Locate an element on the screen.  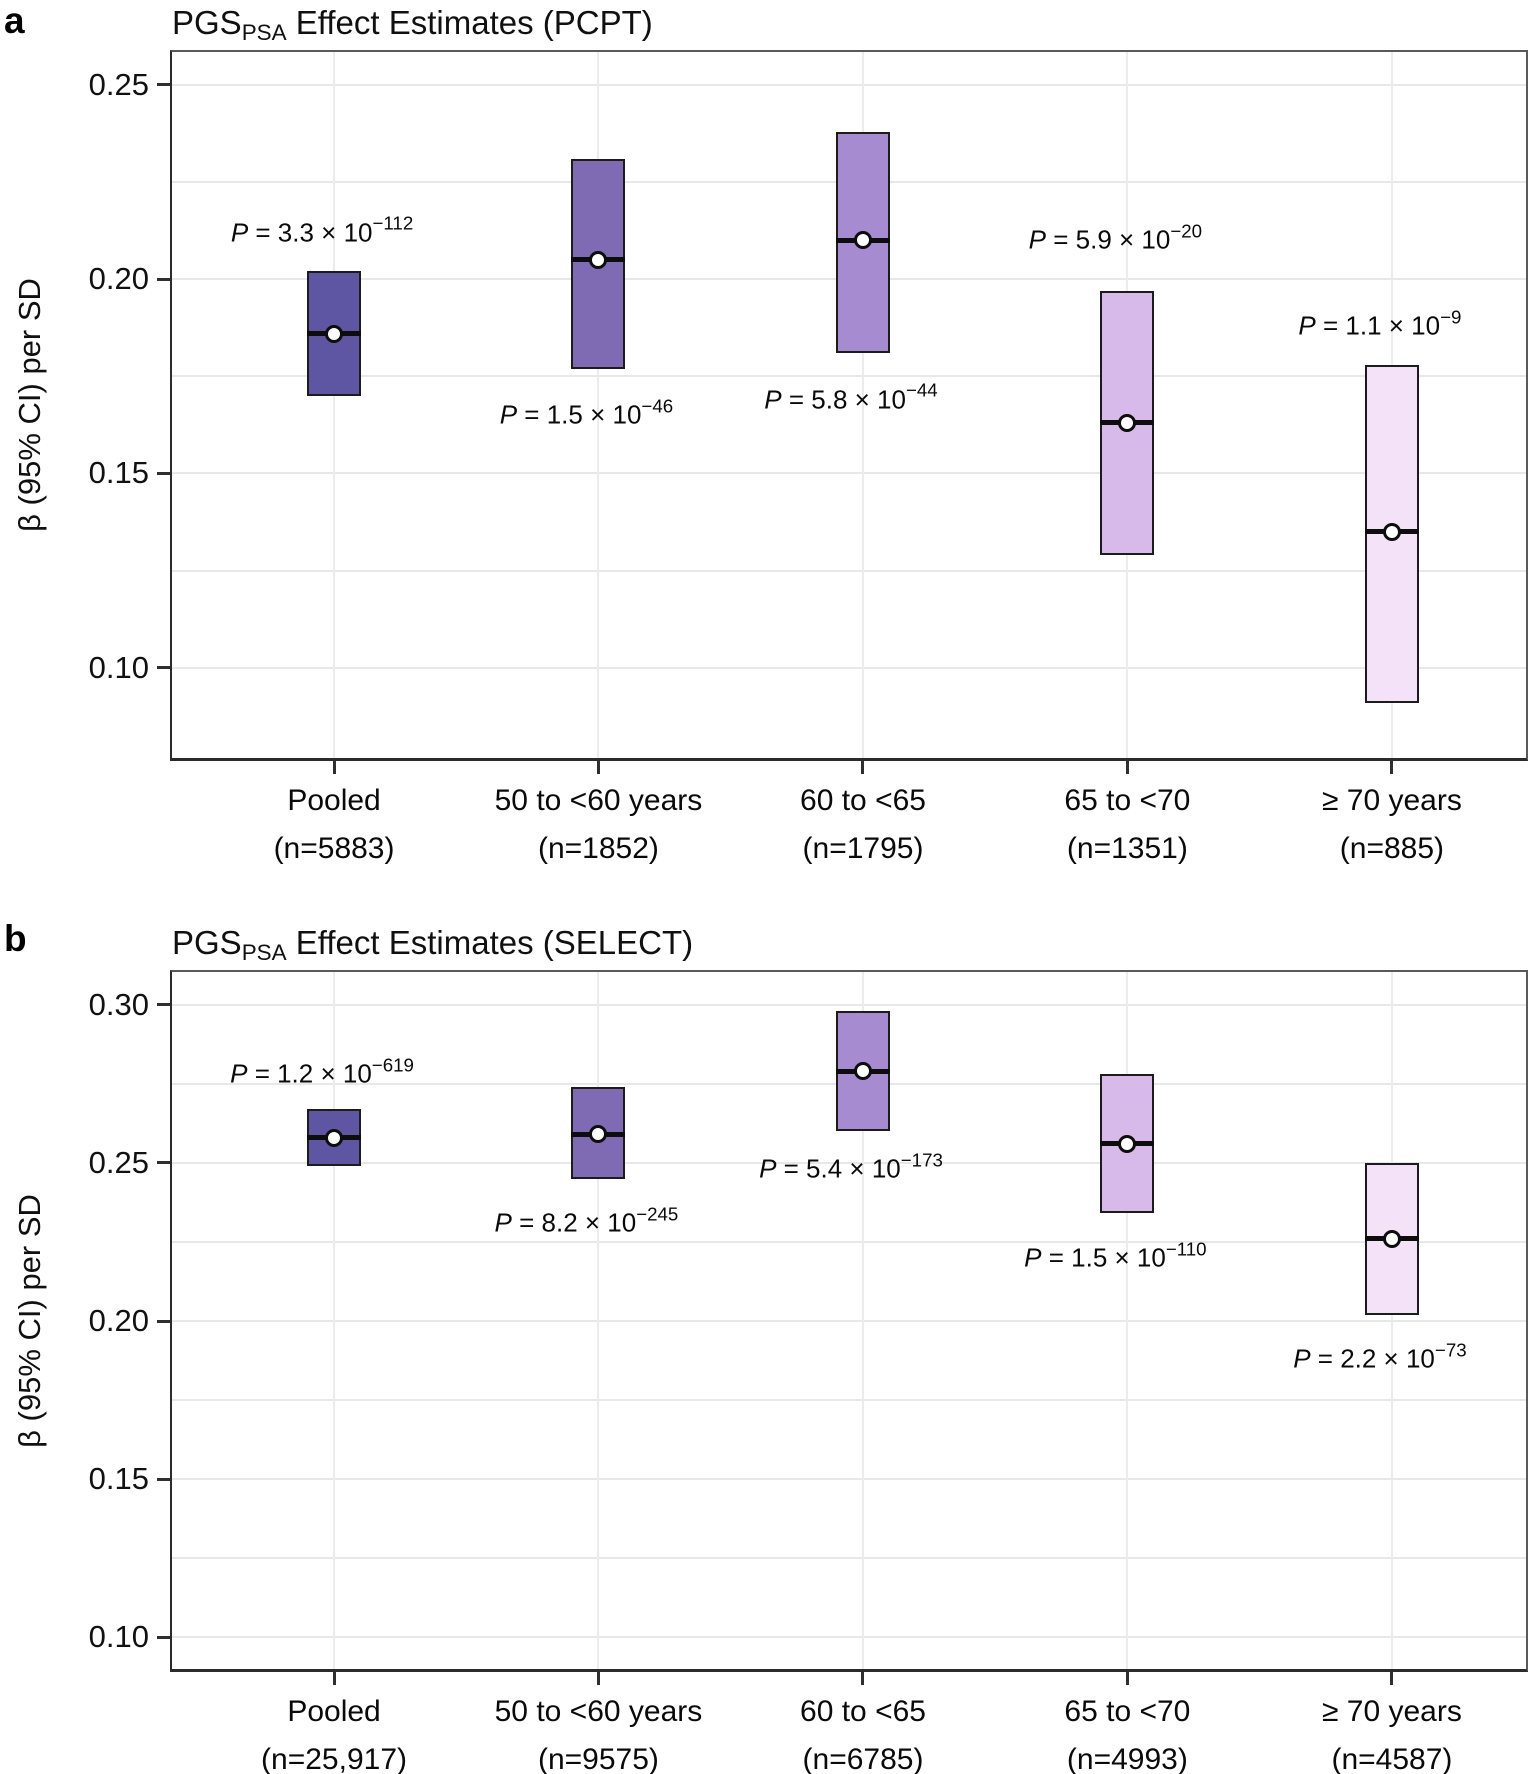
sample-size-label: (n=1351) is located at coordinates (1127, 848).